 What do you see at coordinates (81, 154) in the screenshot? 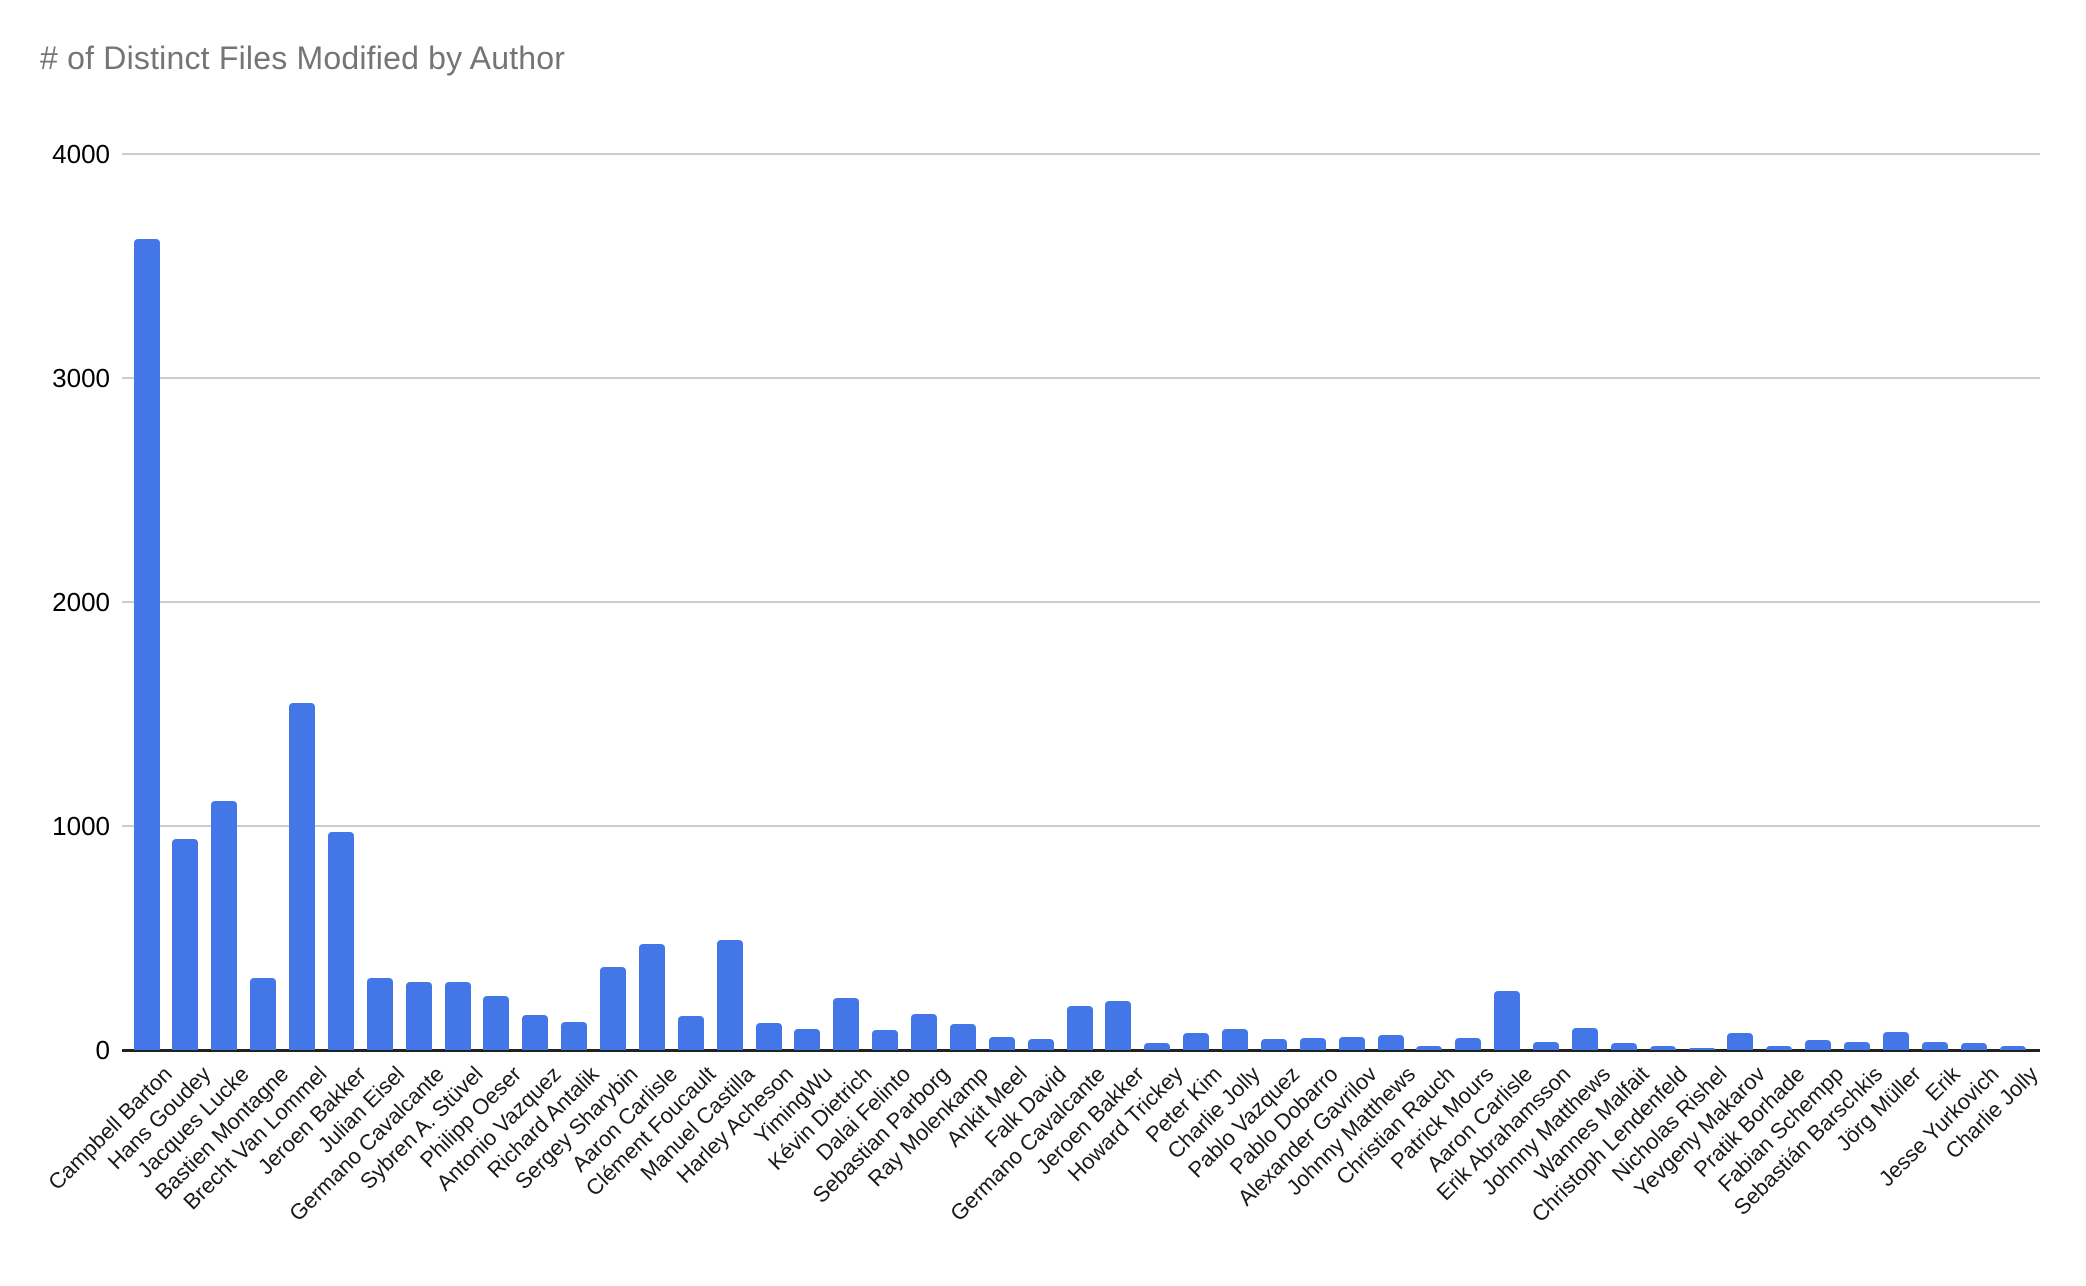
I see `y-axis-tick-label: 4000` at bounding box center [81, 154].